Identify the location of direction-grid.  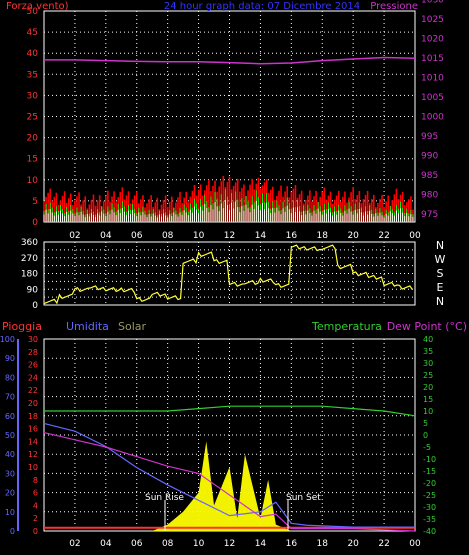
(230, 273).